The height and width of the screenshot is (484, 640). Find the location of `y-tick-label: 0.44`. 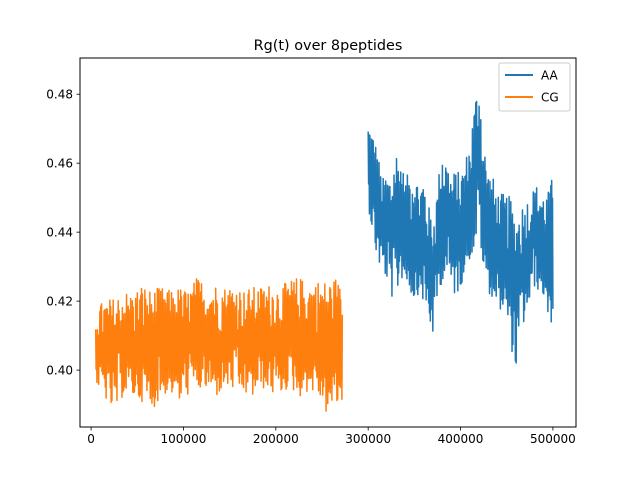

y-tick-label: 0.44 is located at coordinates (59, 232).